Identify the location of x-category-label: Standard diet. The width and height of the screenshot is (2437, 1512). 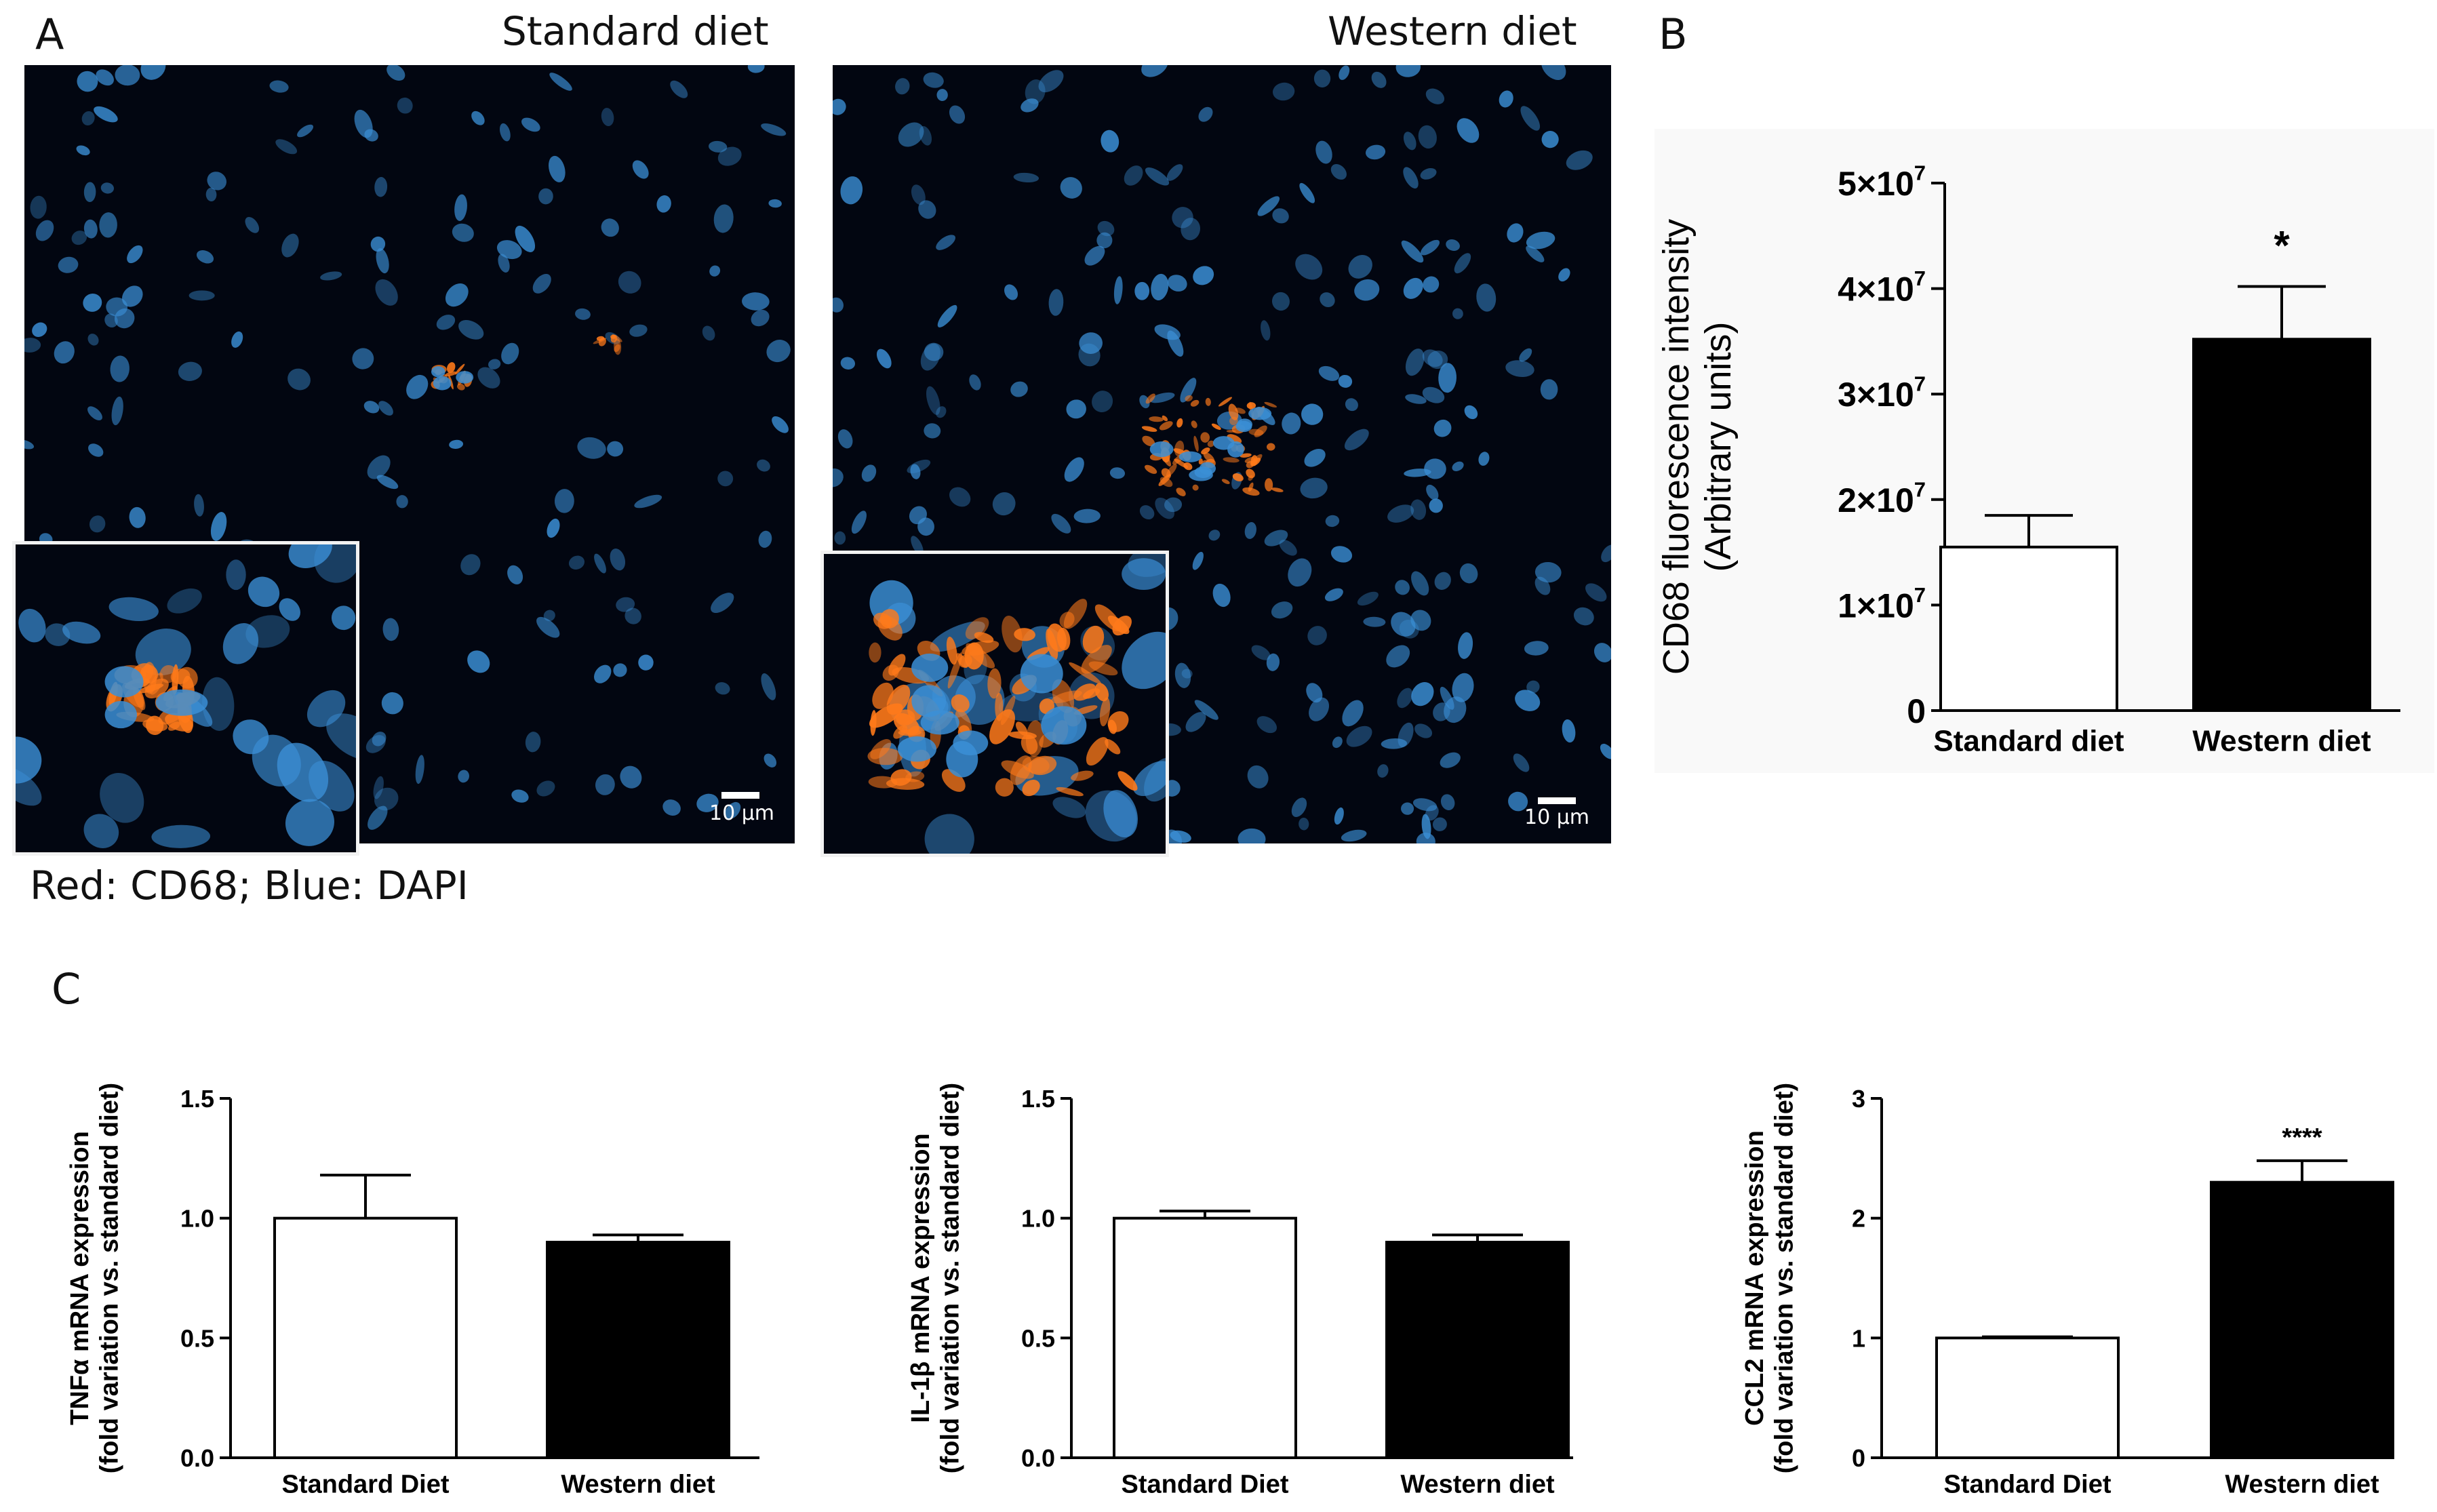
(2028, 741).